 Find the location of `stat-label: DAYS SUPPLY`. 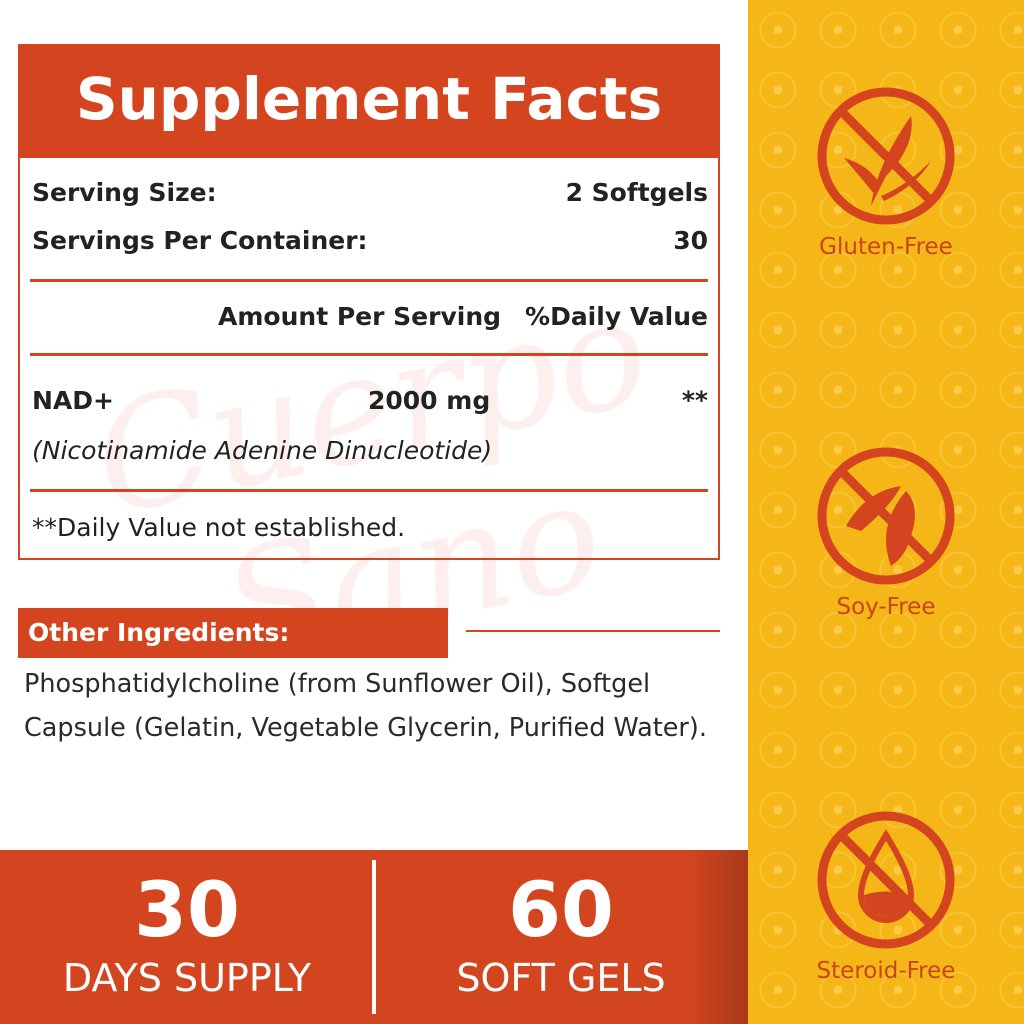

stat-label: DAYS SUPPLY is located at coordinates (187, 978).